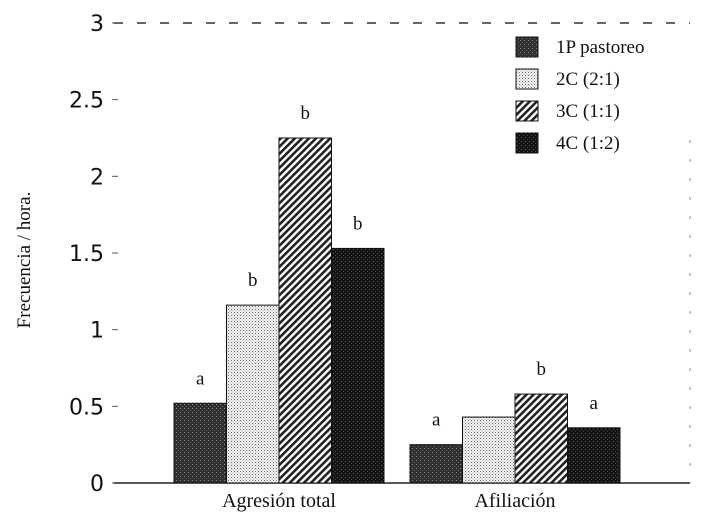 Image resolution: width=707 pixels, height=516 pixels. I want to click on y-tick-label: 3, so click(97, 24).